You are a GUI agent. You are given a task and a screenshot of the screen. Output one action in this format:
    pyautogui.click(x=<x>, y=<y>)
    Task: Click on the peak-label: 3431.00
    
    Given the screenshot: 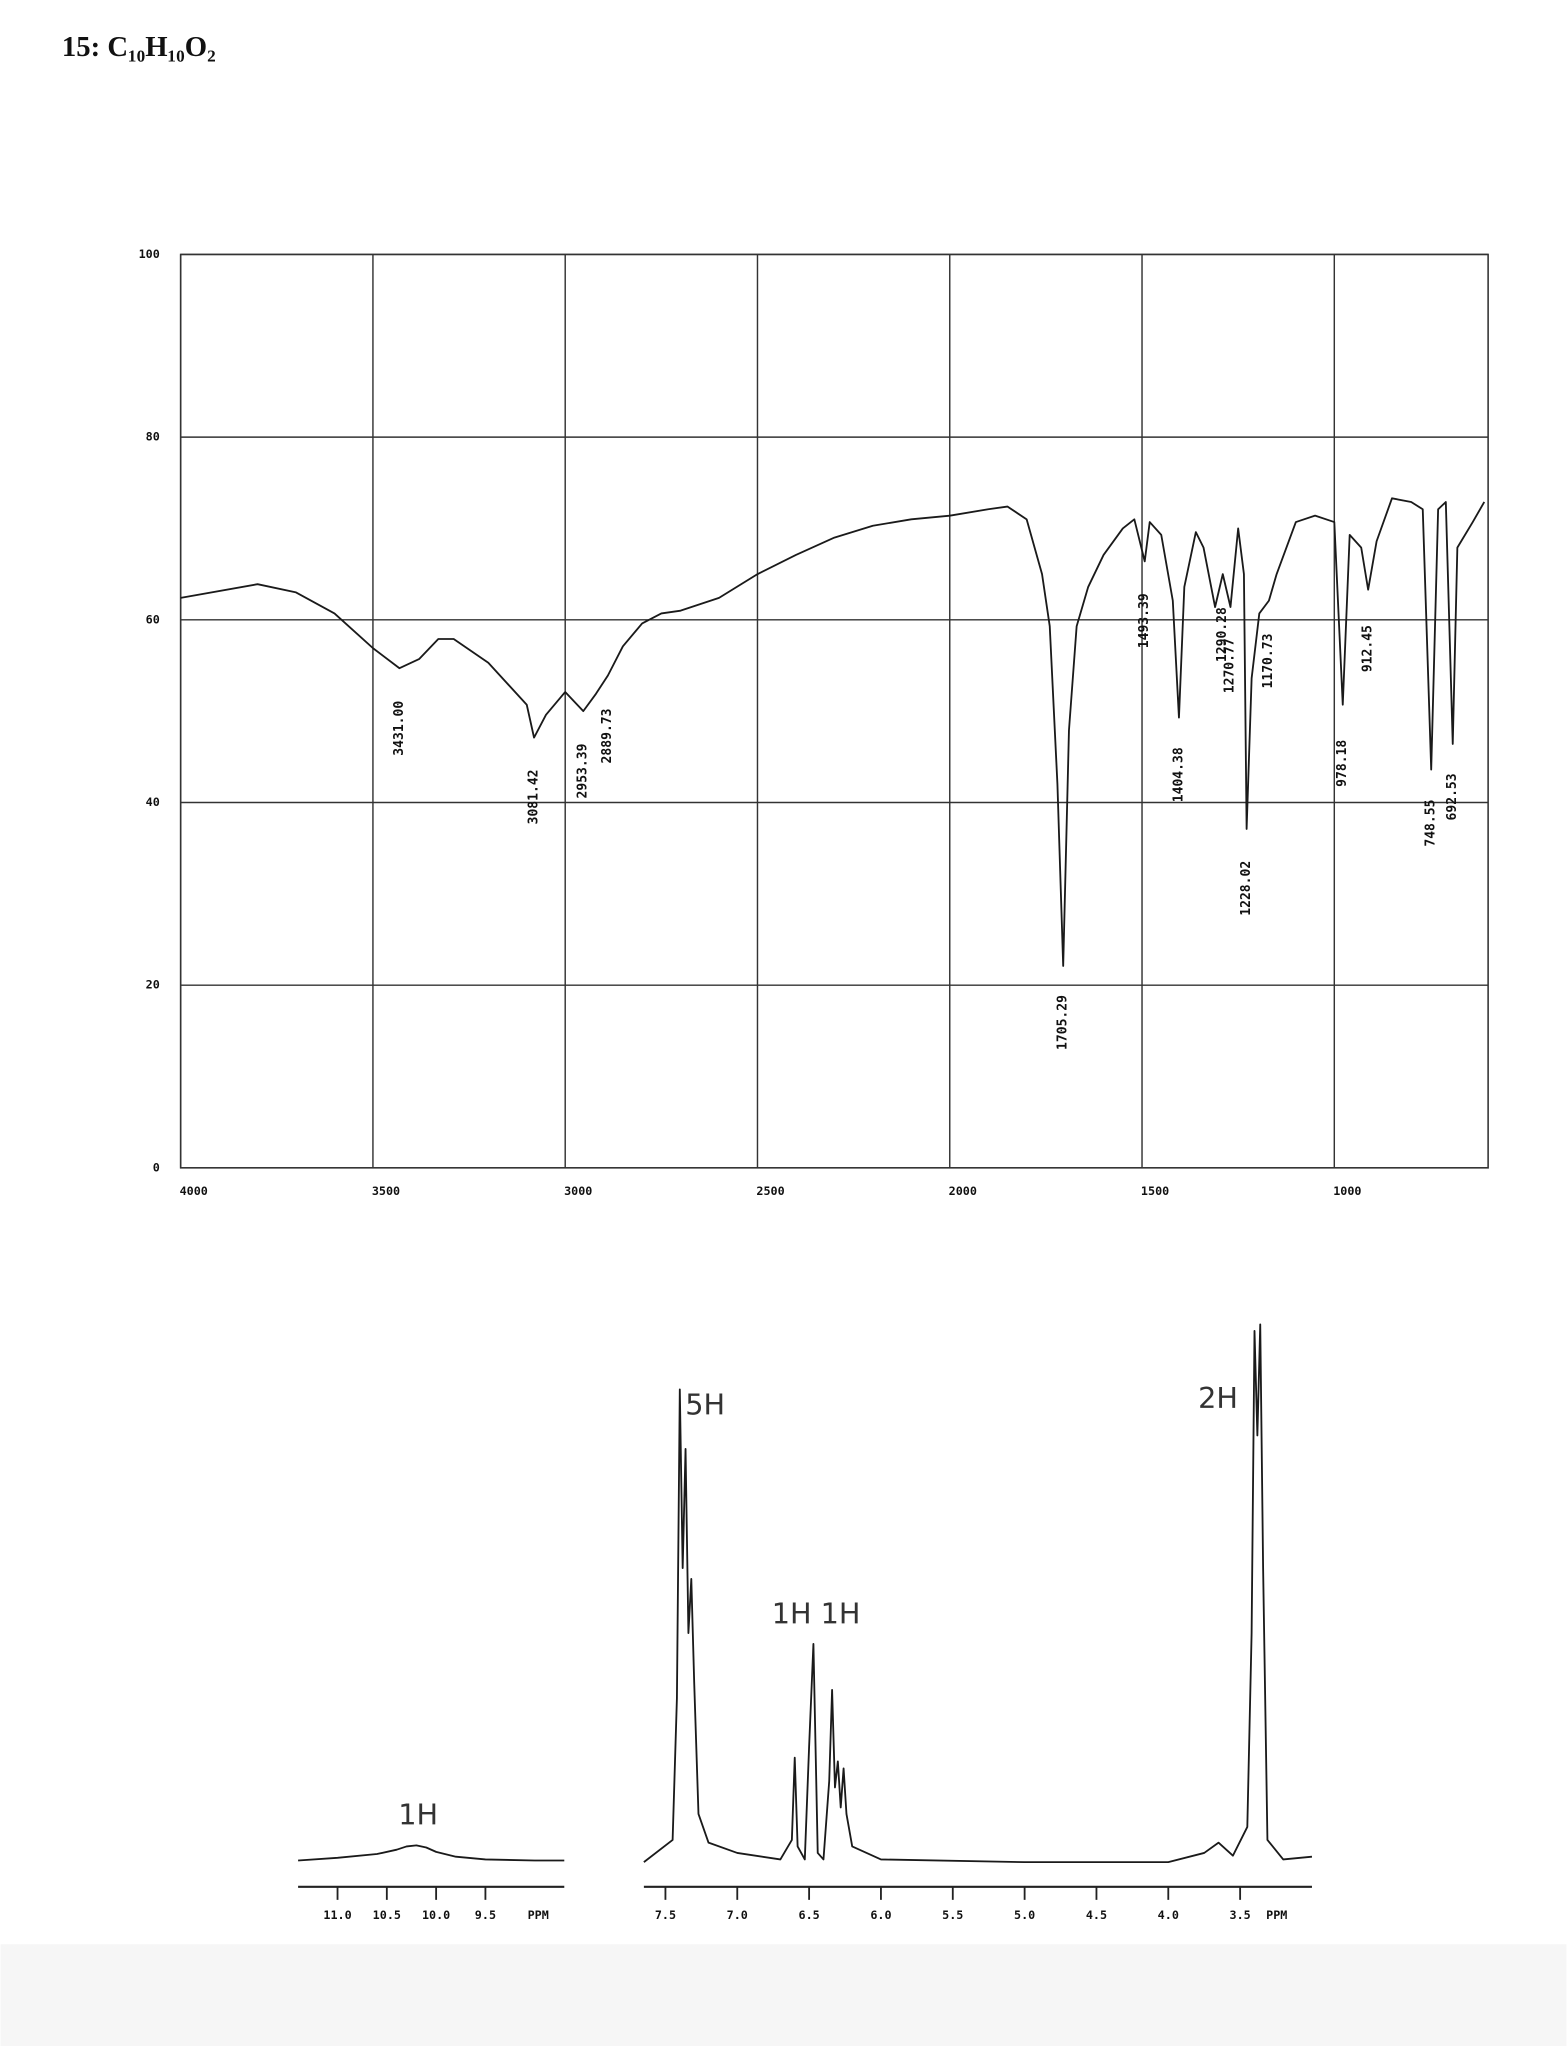 What is the action you would take?
    pyautogui.click(x=399, y=728)
    